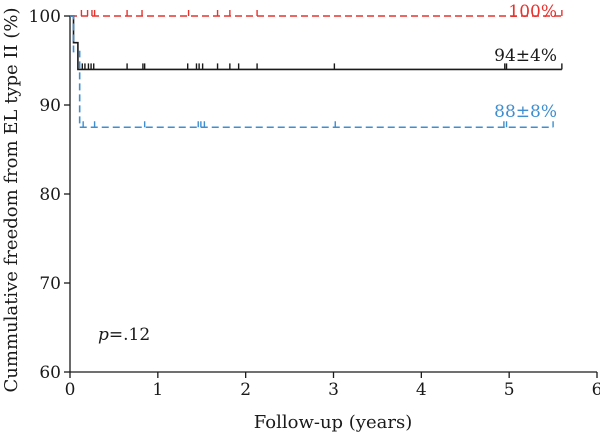 The image size is (600, 436). Describe the element at coordinates (50, 284) in the screenshot. I see `y-tick-label: 70` at that location.